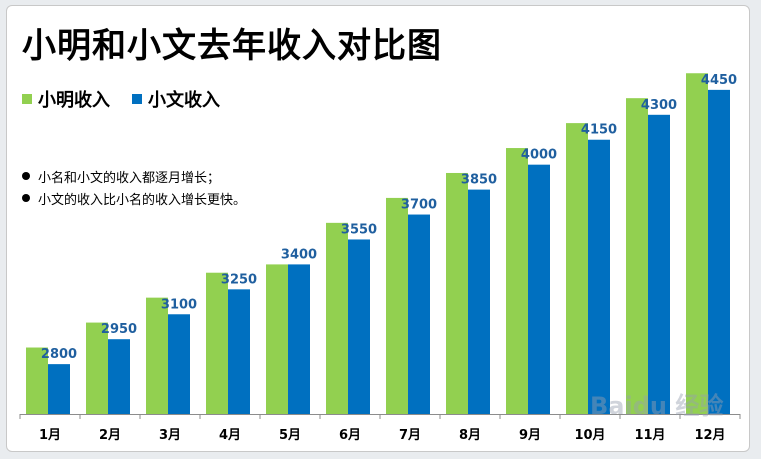 The height and width of the screenshot is (459, 761). Describe the element at coordinates (359, 229) in the screenshot. I see `data-label-xiaowen-6: 3550` at that location.